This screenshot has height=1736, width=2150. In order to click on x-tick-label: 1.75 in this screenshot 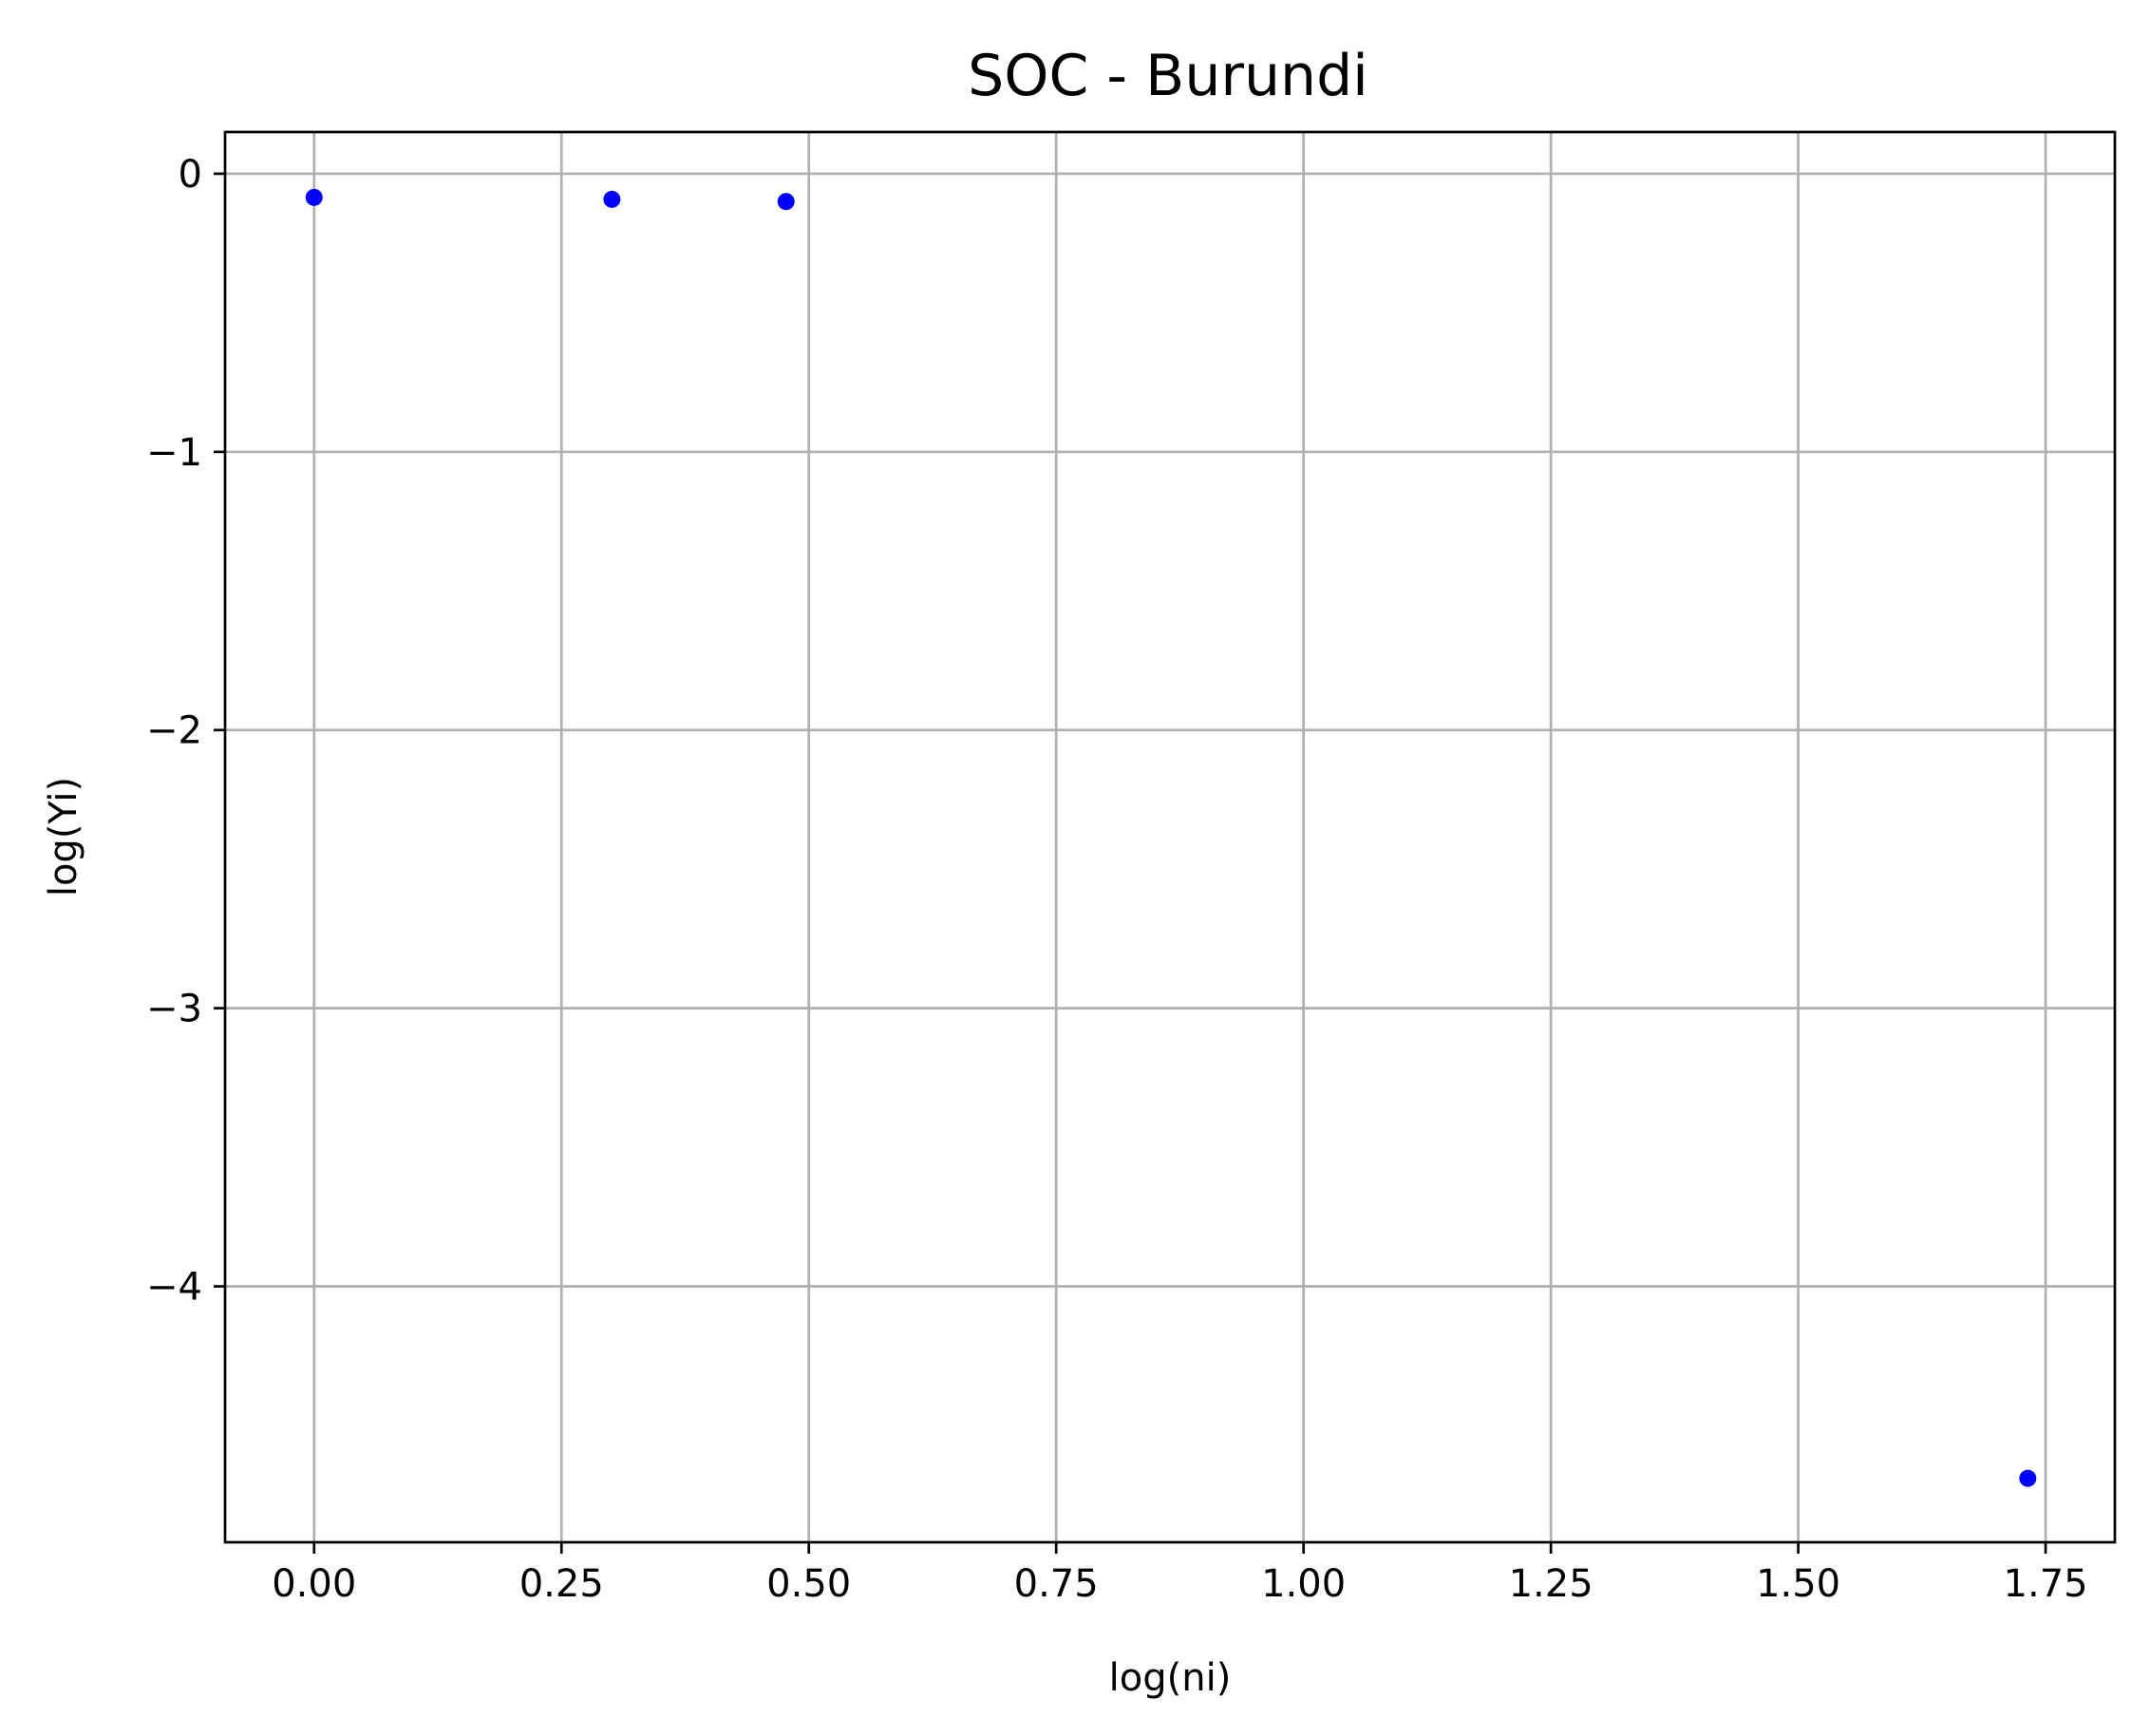, I will do `click(2046, 1584)`.